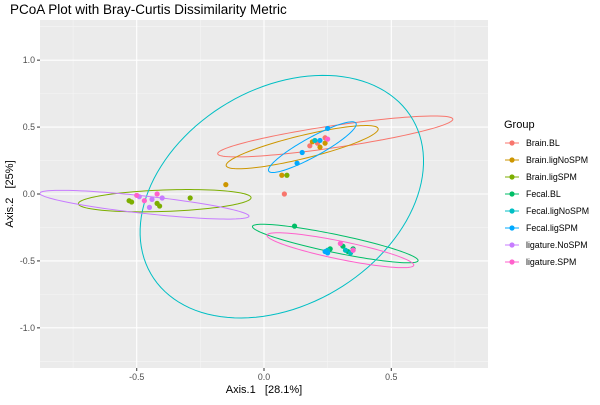 The image size is (600, 405). I want to click on data-points, so click(241, 190).